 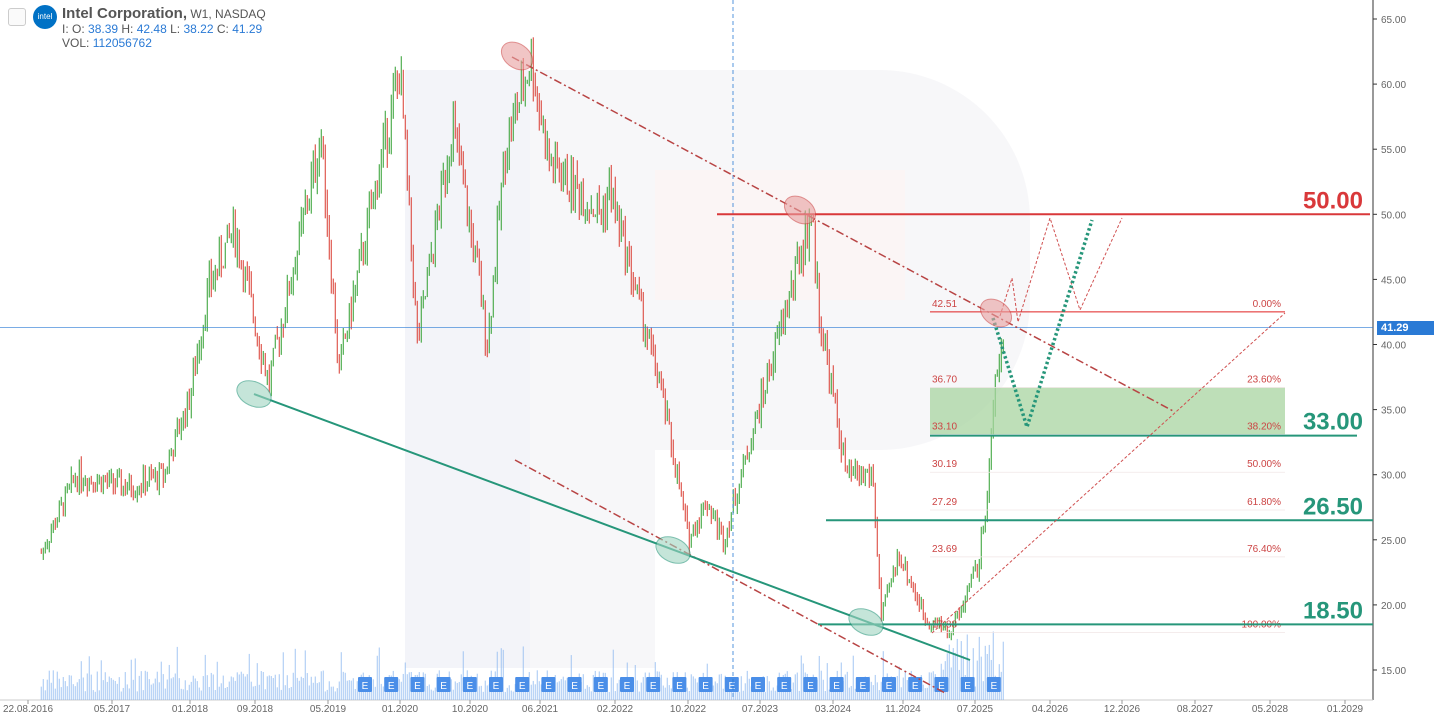 I want to click on x-tick-label: 01.2020, so click(x=400, y=709).